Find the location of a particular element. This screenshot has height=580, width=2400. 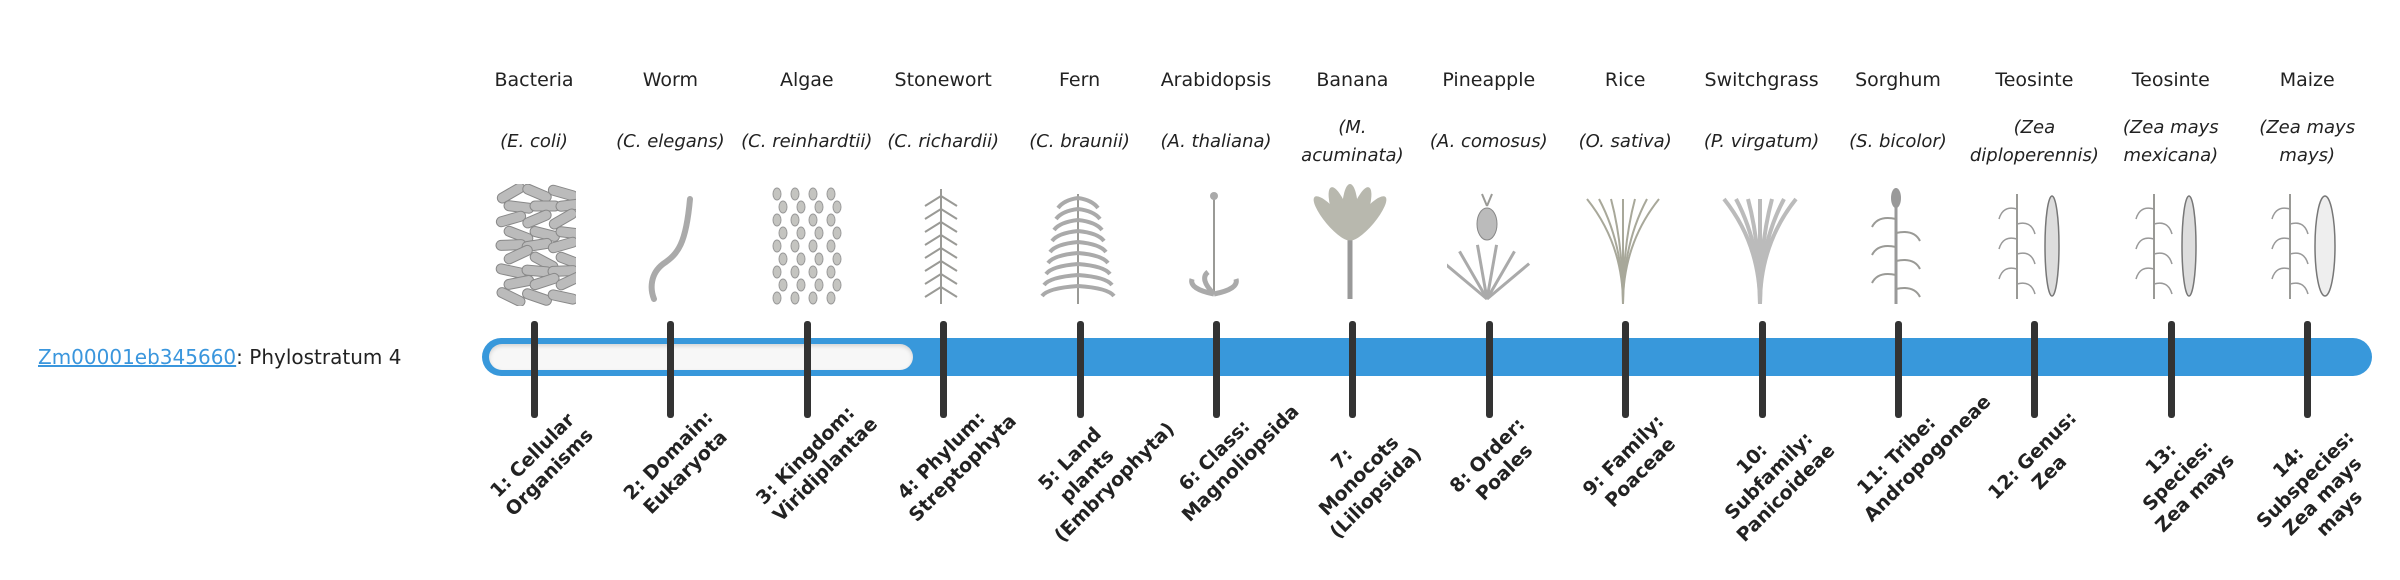

organism-column: Stonewort (C. richardii) is located at coordinates (943, 185).